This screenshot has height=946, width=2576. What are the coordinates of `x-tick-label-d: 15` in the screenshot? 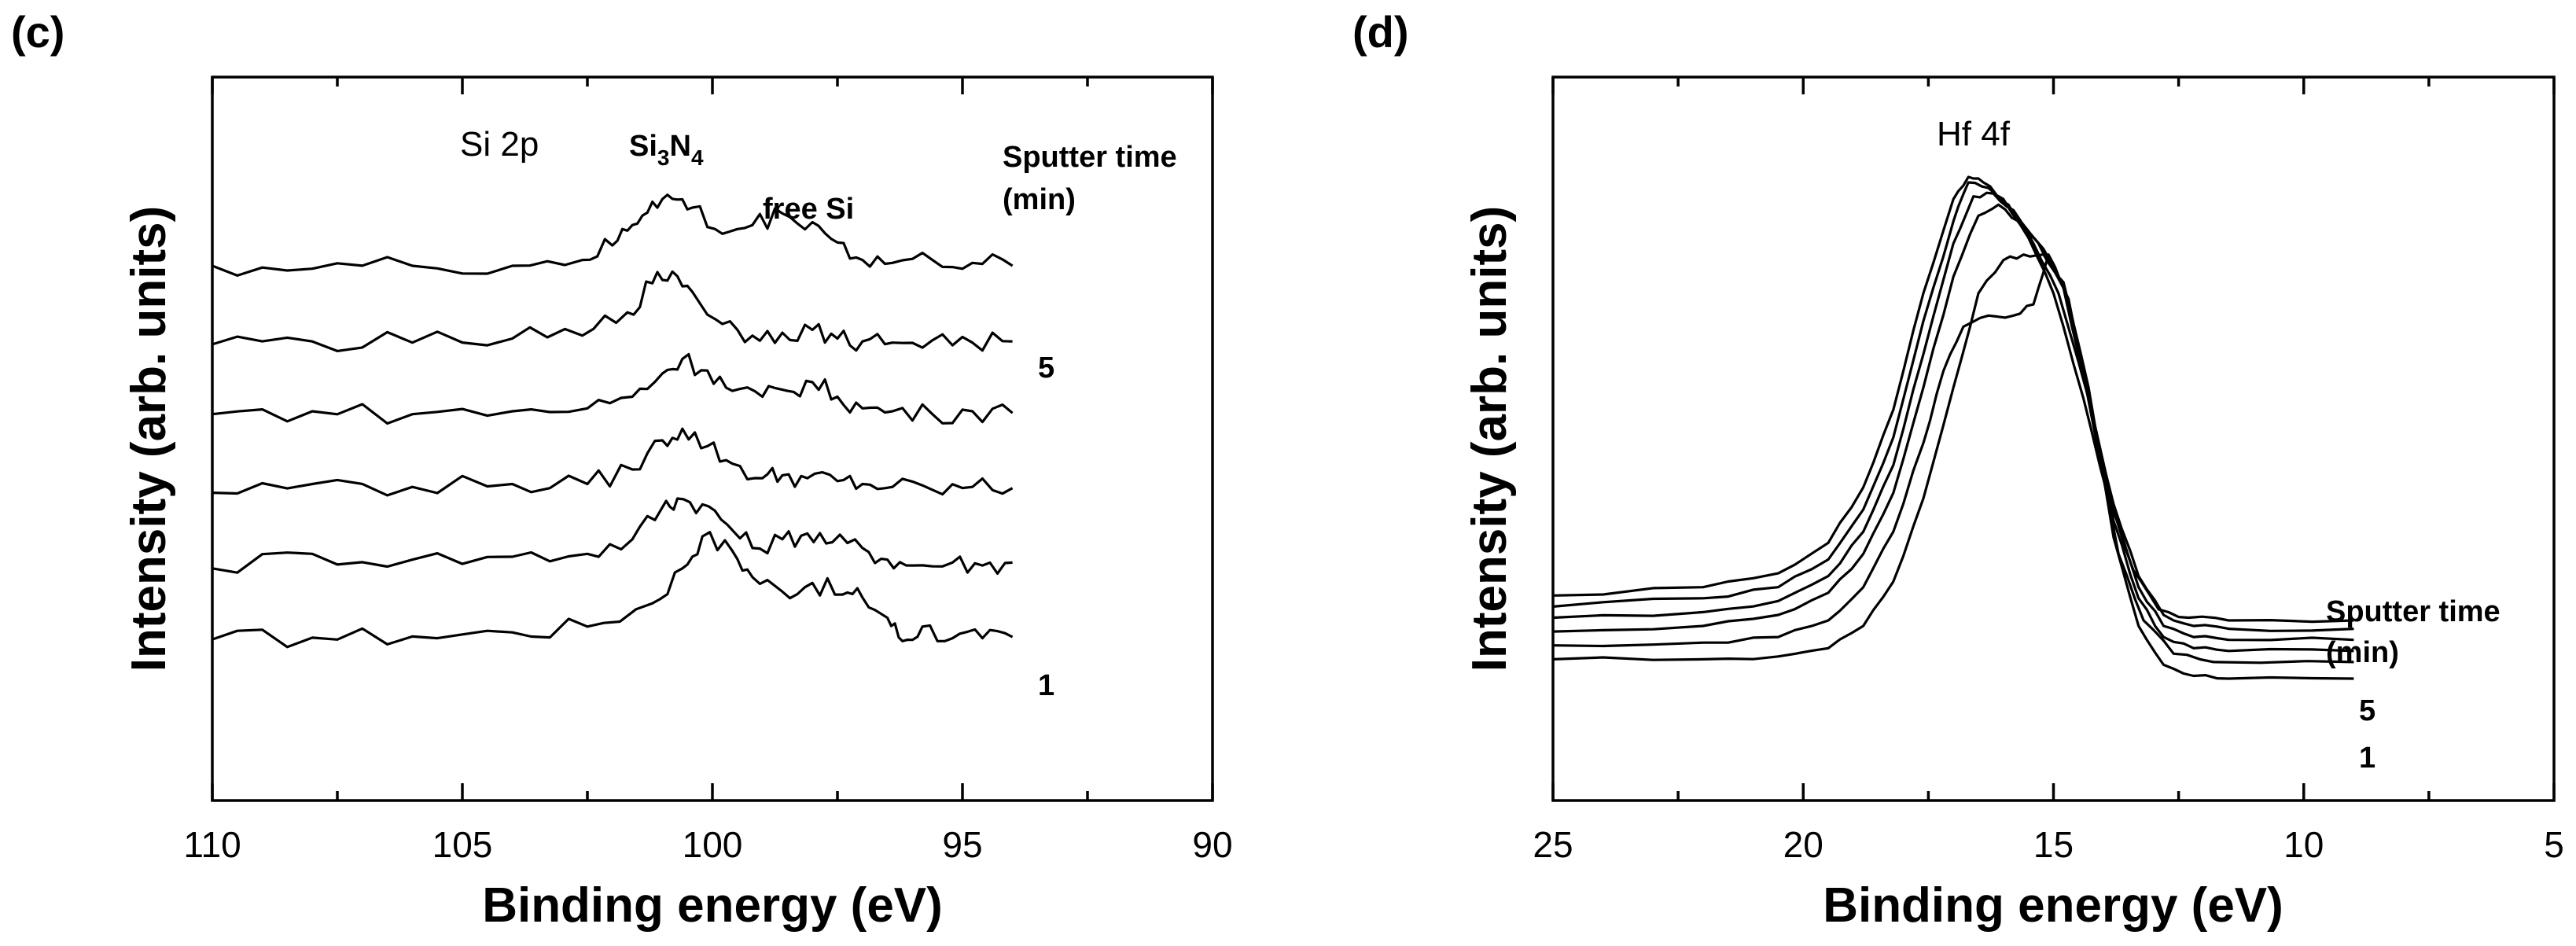 It's located at (2054, 844).